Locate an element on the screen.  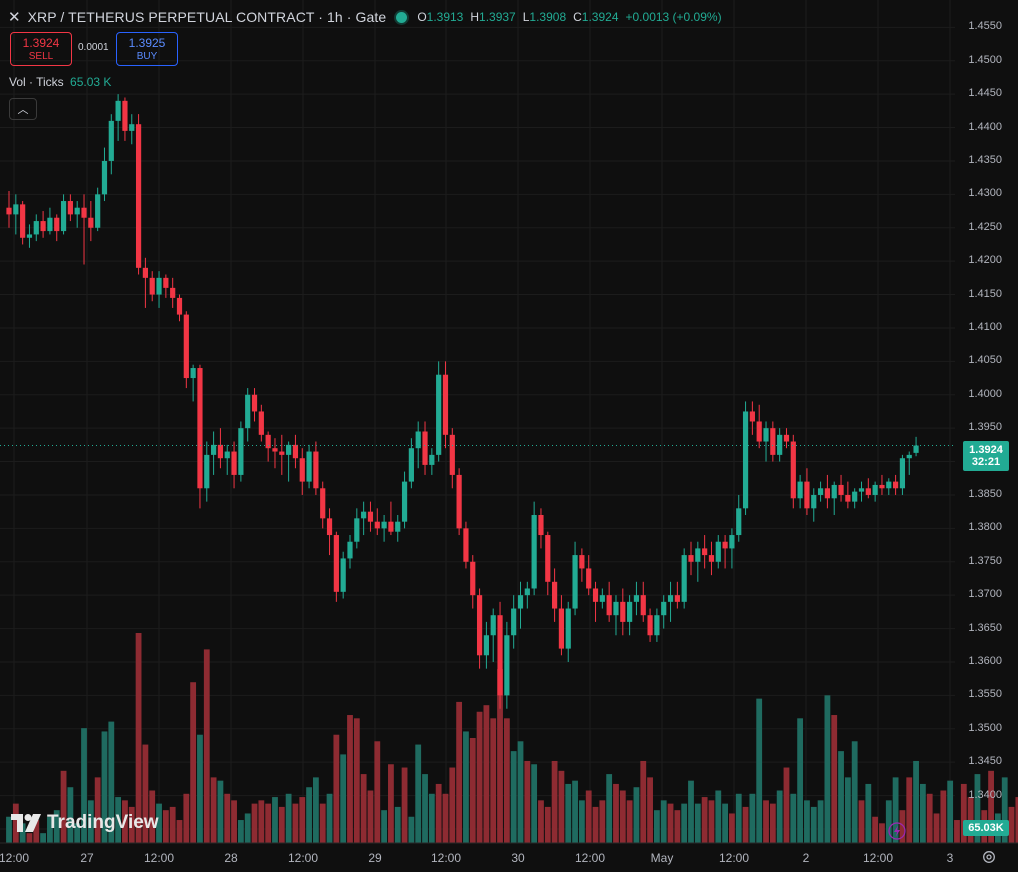
tradingview-logo-mark is located at coordinates (26, 823).